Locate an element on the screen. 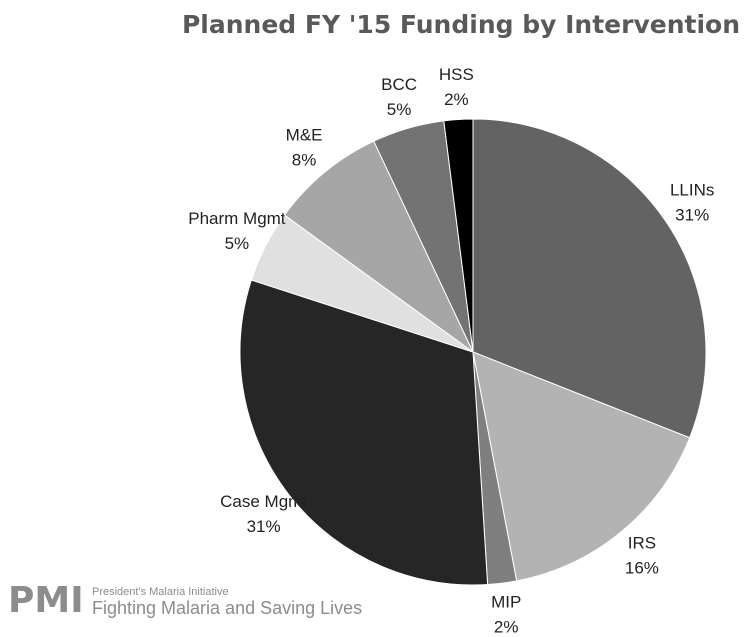  slice-label: LLINs is located at coordinates (692, 190).